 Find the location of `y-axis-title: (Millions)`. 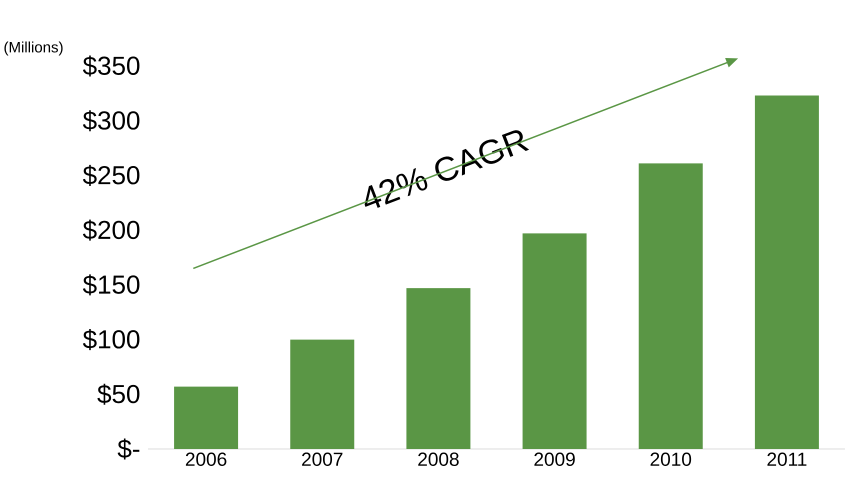

y-axis-title: (Millions) is located at coordinates (33, 48).